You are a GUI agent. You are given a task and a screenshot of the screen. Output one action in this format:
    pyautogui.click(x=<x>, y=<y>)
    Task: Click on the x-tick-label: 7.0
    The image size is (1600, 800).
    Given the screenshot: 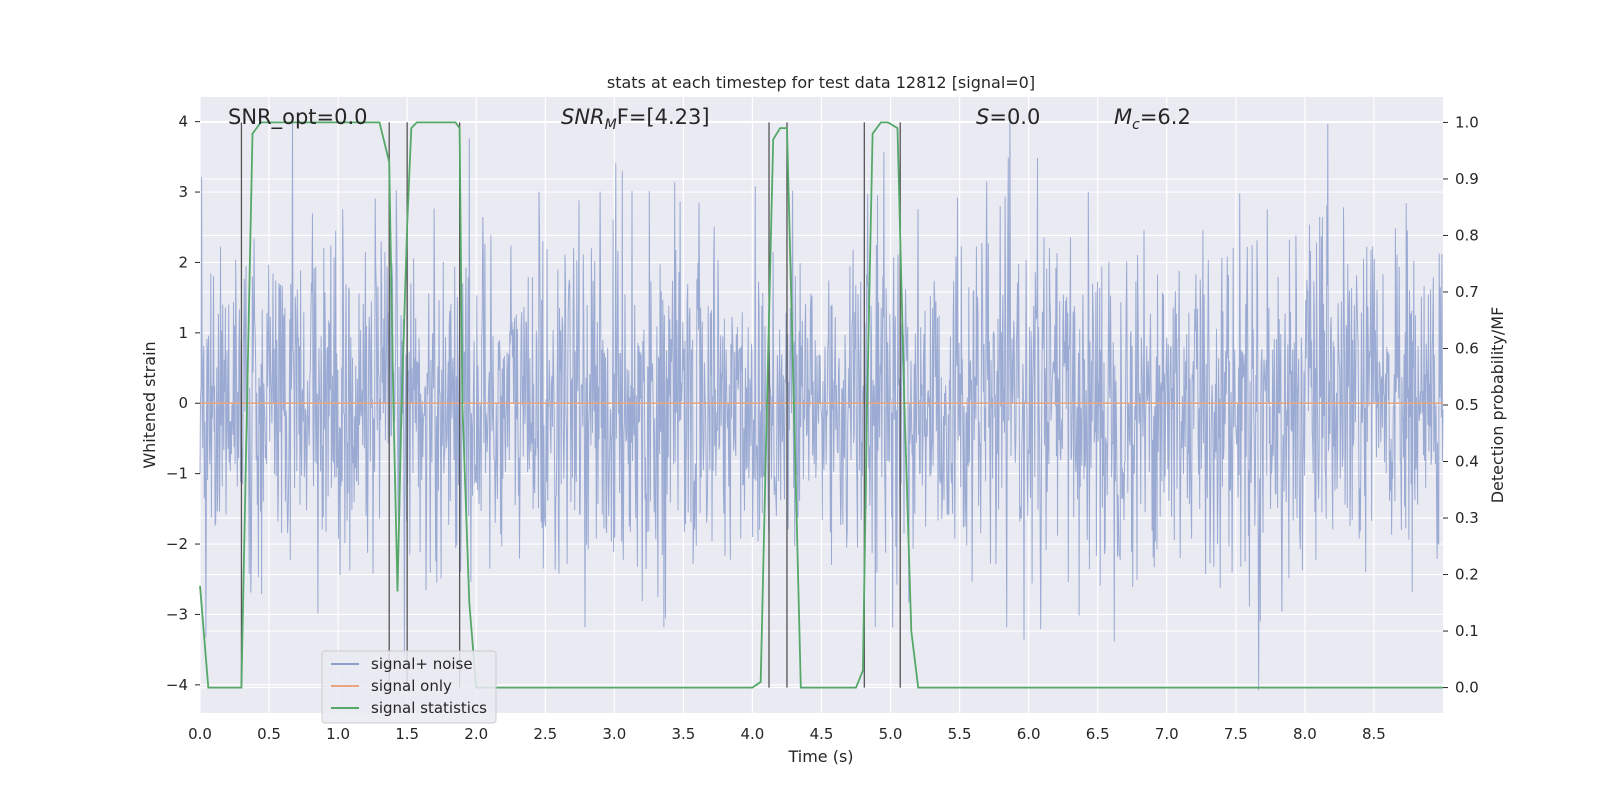 What is the action you would take?
    pyautogui.click(x=1167, y=734)
    